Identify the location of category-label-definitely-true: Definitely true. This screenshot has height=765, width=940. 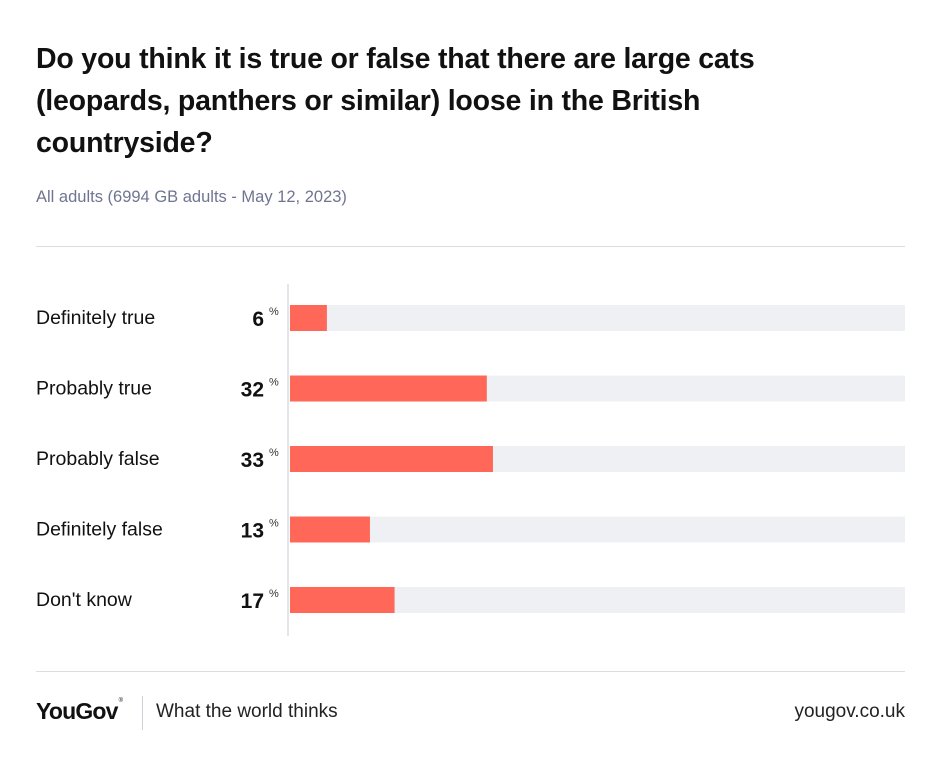
(95, 318).